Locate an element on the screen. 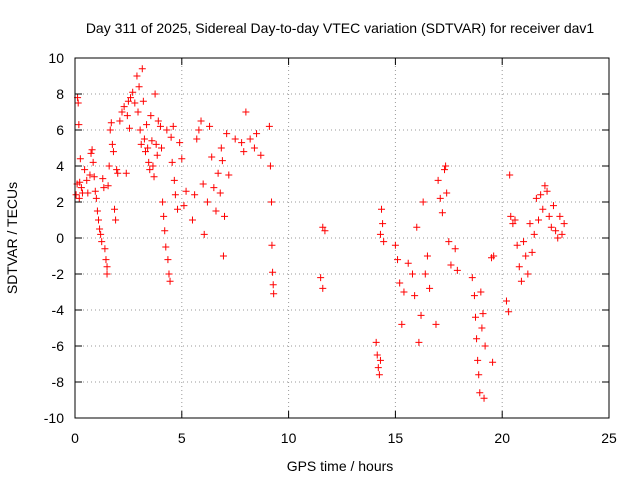 This screenshot has width=640, height=480. x-axis-label: GPS time / hours is located at coordinates (340, 466).